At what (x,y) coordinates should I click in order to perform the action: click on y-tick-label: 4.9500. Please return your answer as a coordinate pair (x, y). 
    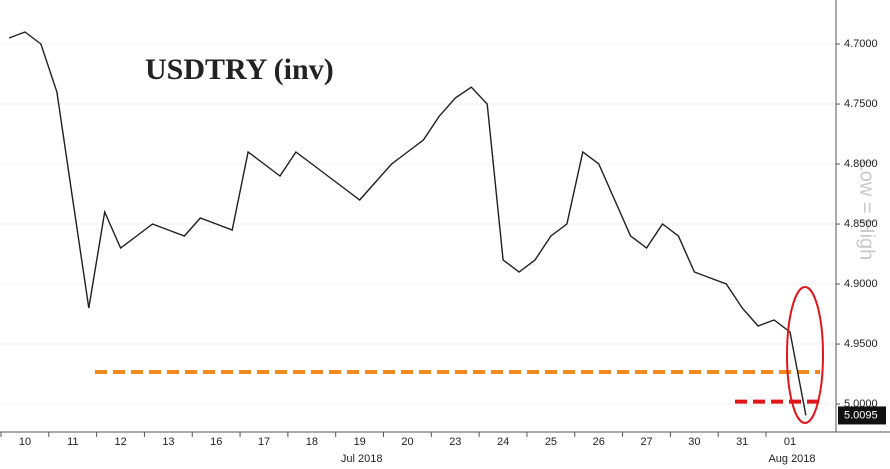
    Looking at the image, I should click on (861, 344).